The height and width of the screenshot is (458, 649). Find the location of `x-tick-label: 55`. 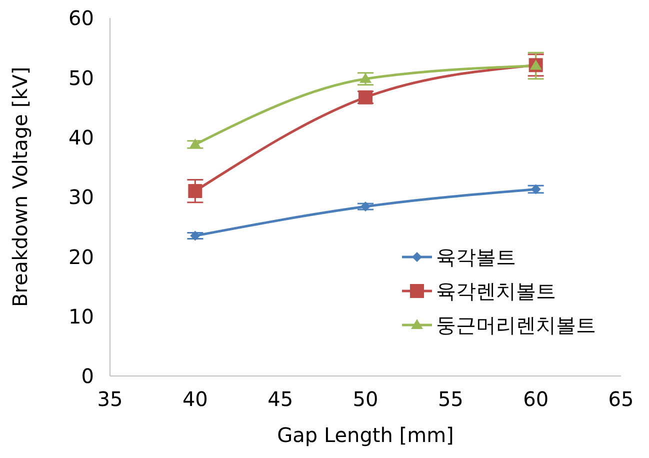

x-tick-label: 55 is located at coordinates (451, 399).